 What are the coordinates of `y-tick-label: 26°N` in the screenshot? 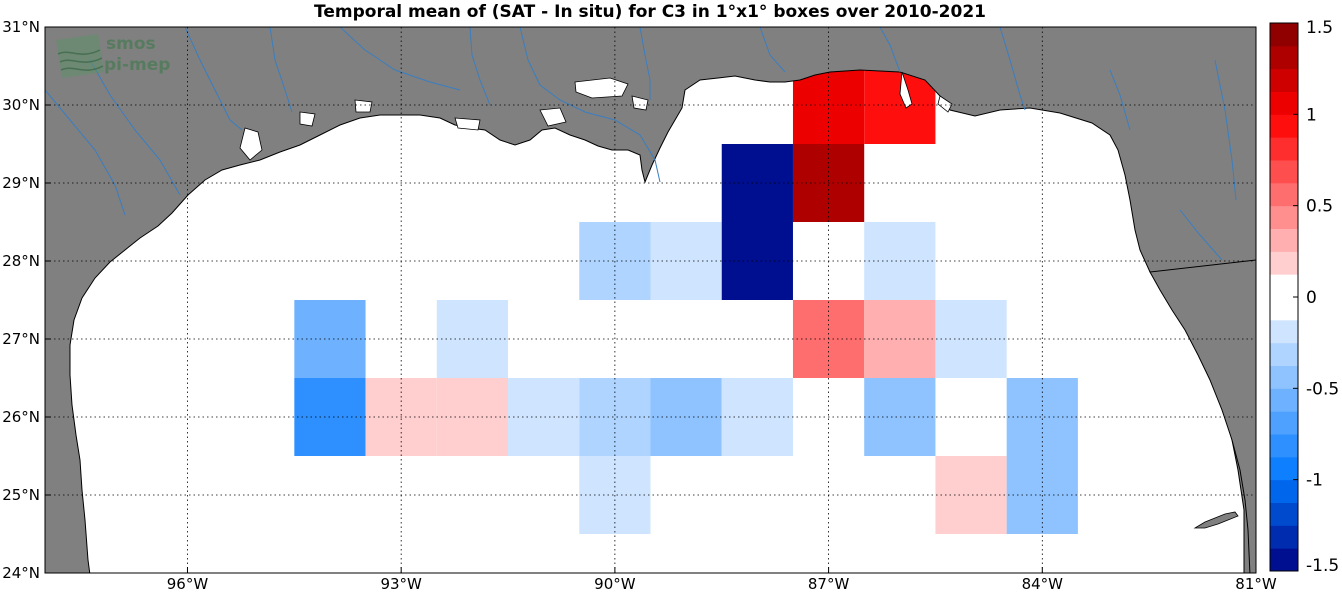 It's located at (21, 417).